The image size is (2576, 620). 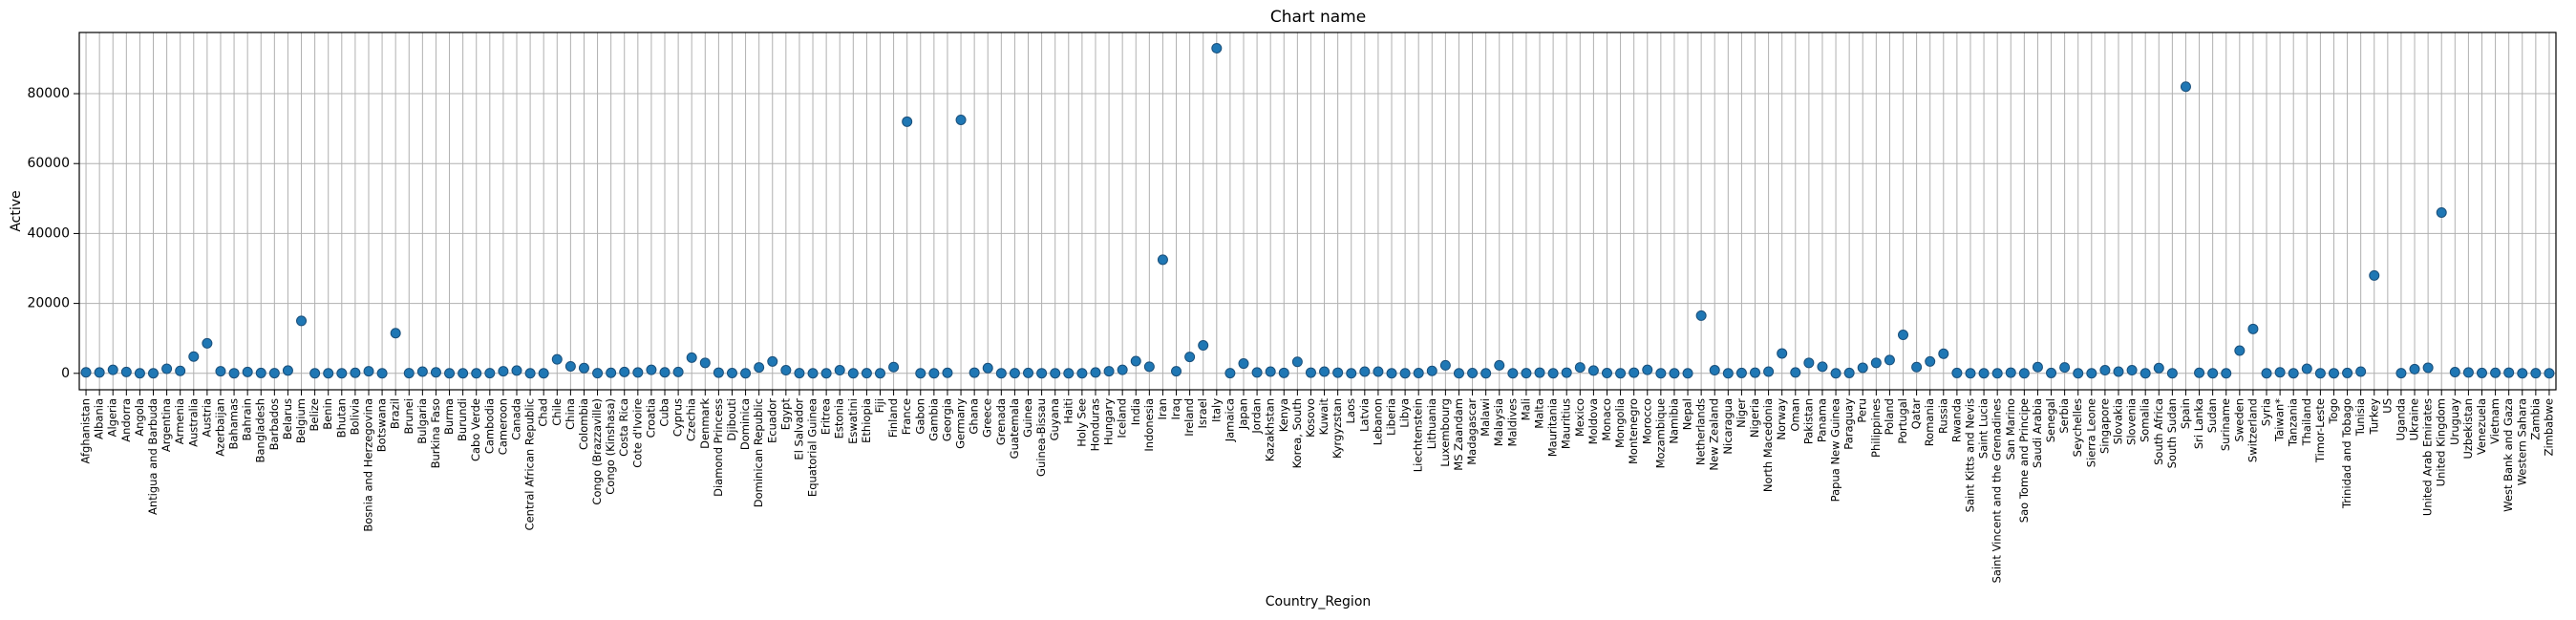 What do you see at coordinates (557, 412) in the screenshot?
I see `x-tick-label: Chile` at bounding box center [557, 412].